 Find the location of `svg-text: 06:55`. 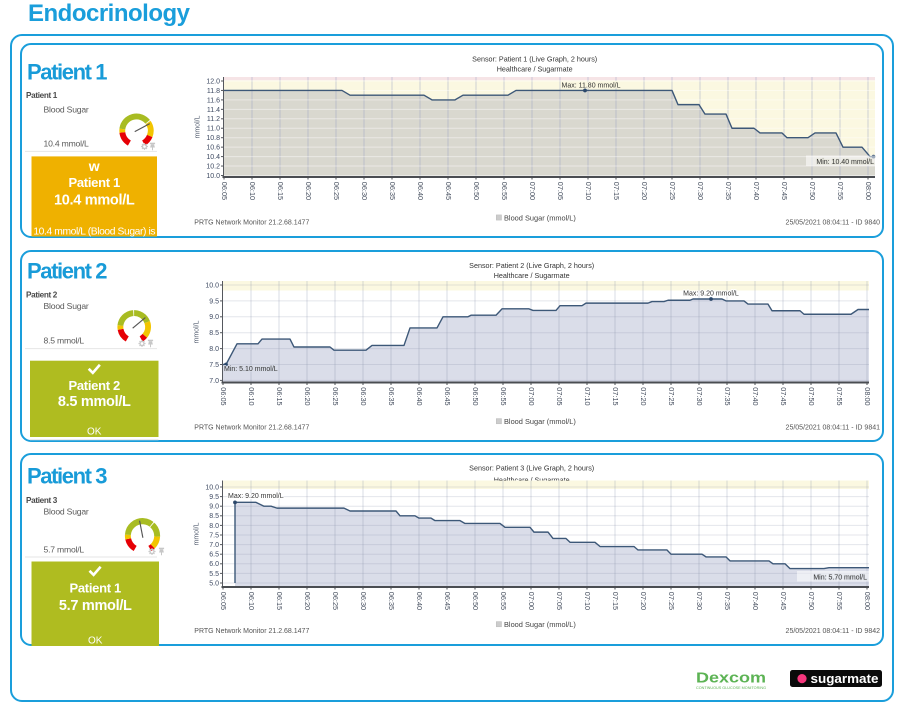

svg-text: 06:55 is located at coordinates (503, 601).